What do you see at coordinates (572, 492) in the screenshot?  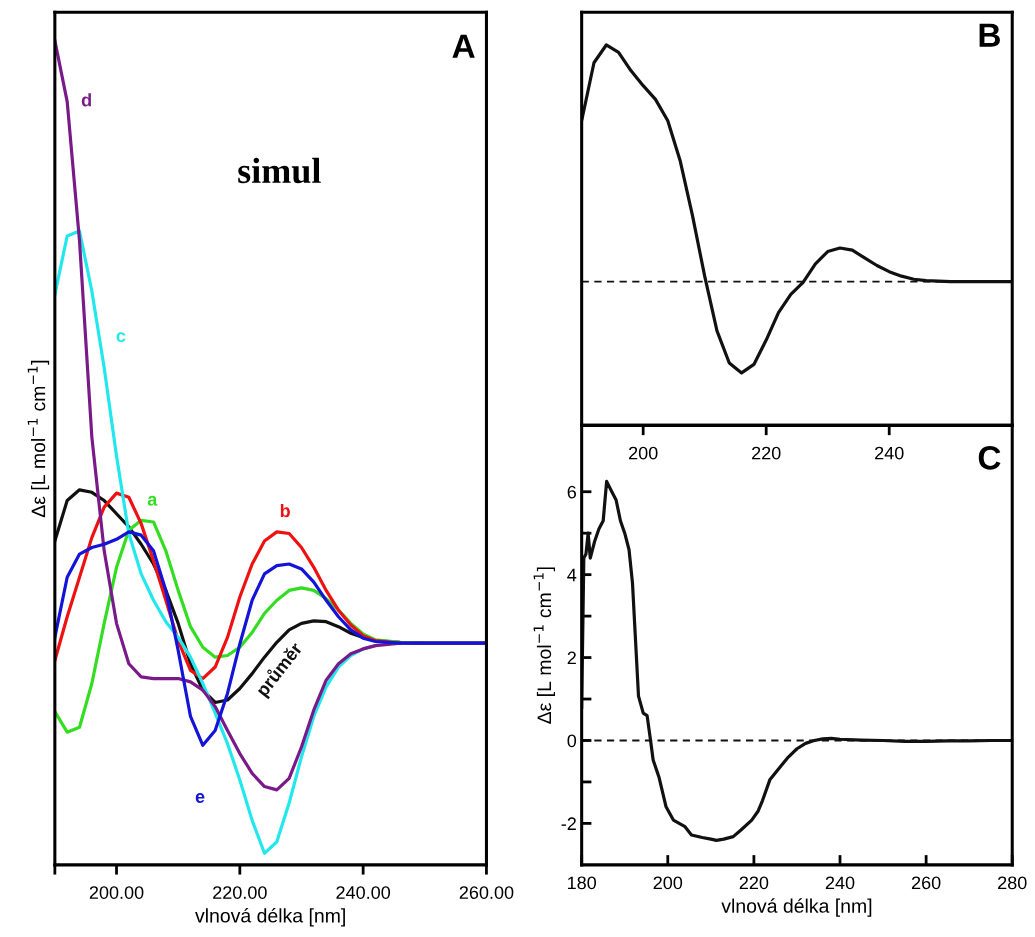 I see `y-tick-label: 6` at bounding box center [572, 492].